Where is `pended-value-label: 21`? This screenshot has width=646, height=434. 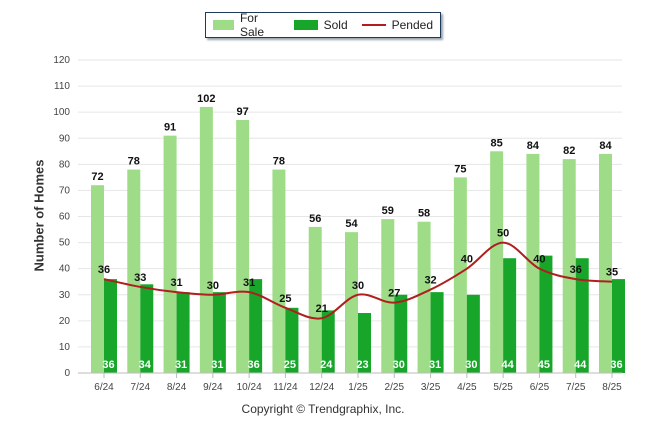
pended-value-label: 21 is located at coordinates (322, 309).